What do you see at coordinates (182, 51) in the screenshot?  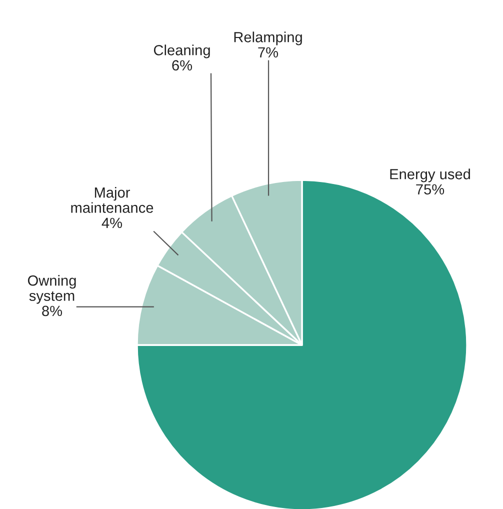 I see `slice-label: Cleaning` at bounding box center [182, 51].